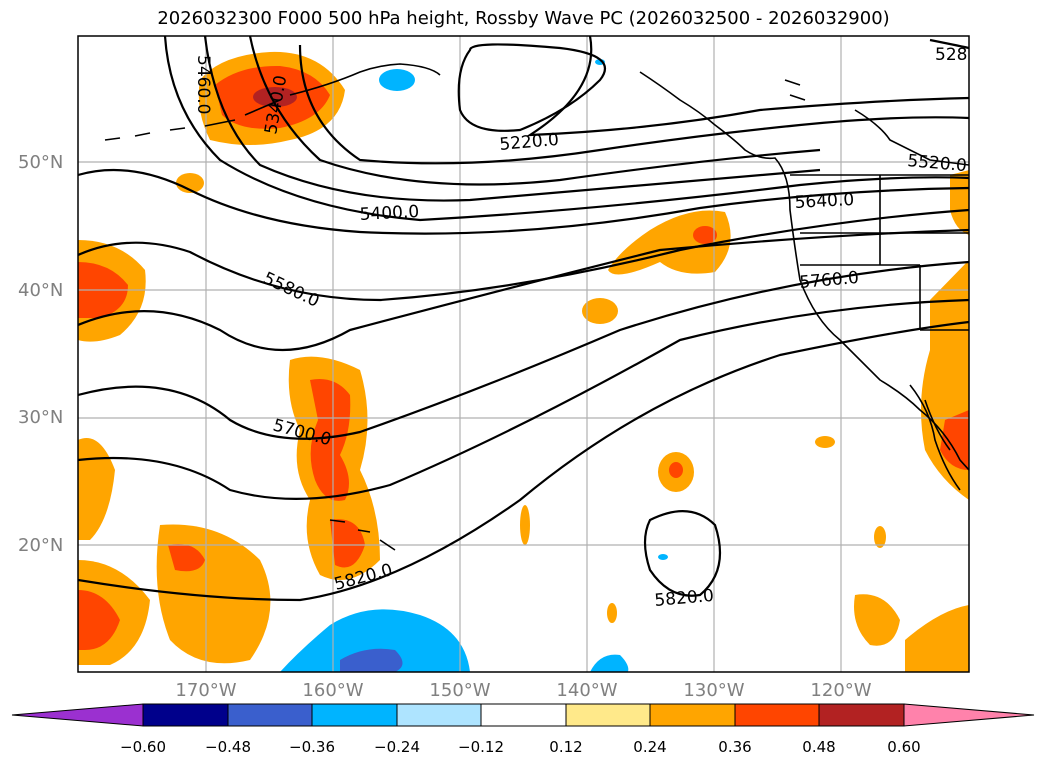  I want to click on colorbar-tick: 0.60, so click(904, 747).